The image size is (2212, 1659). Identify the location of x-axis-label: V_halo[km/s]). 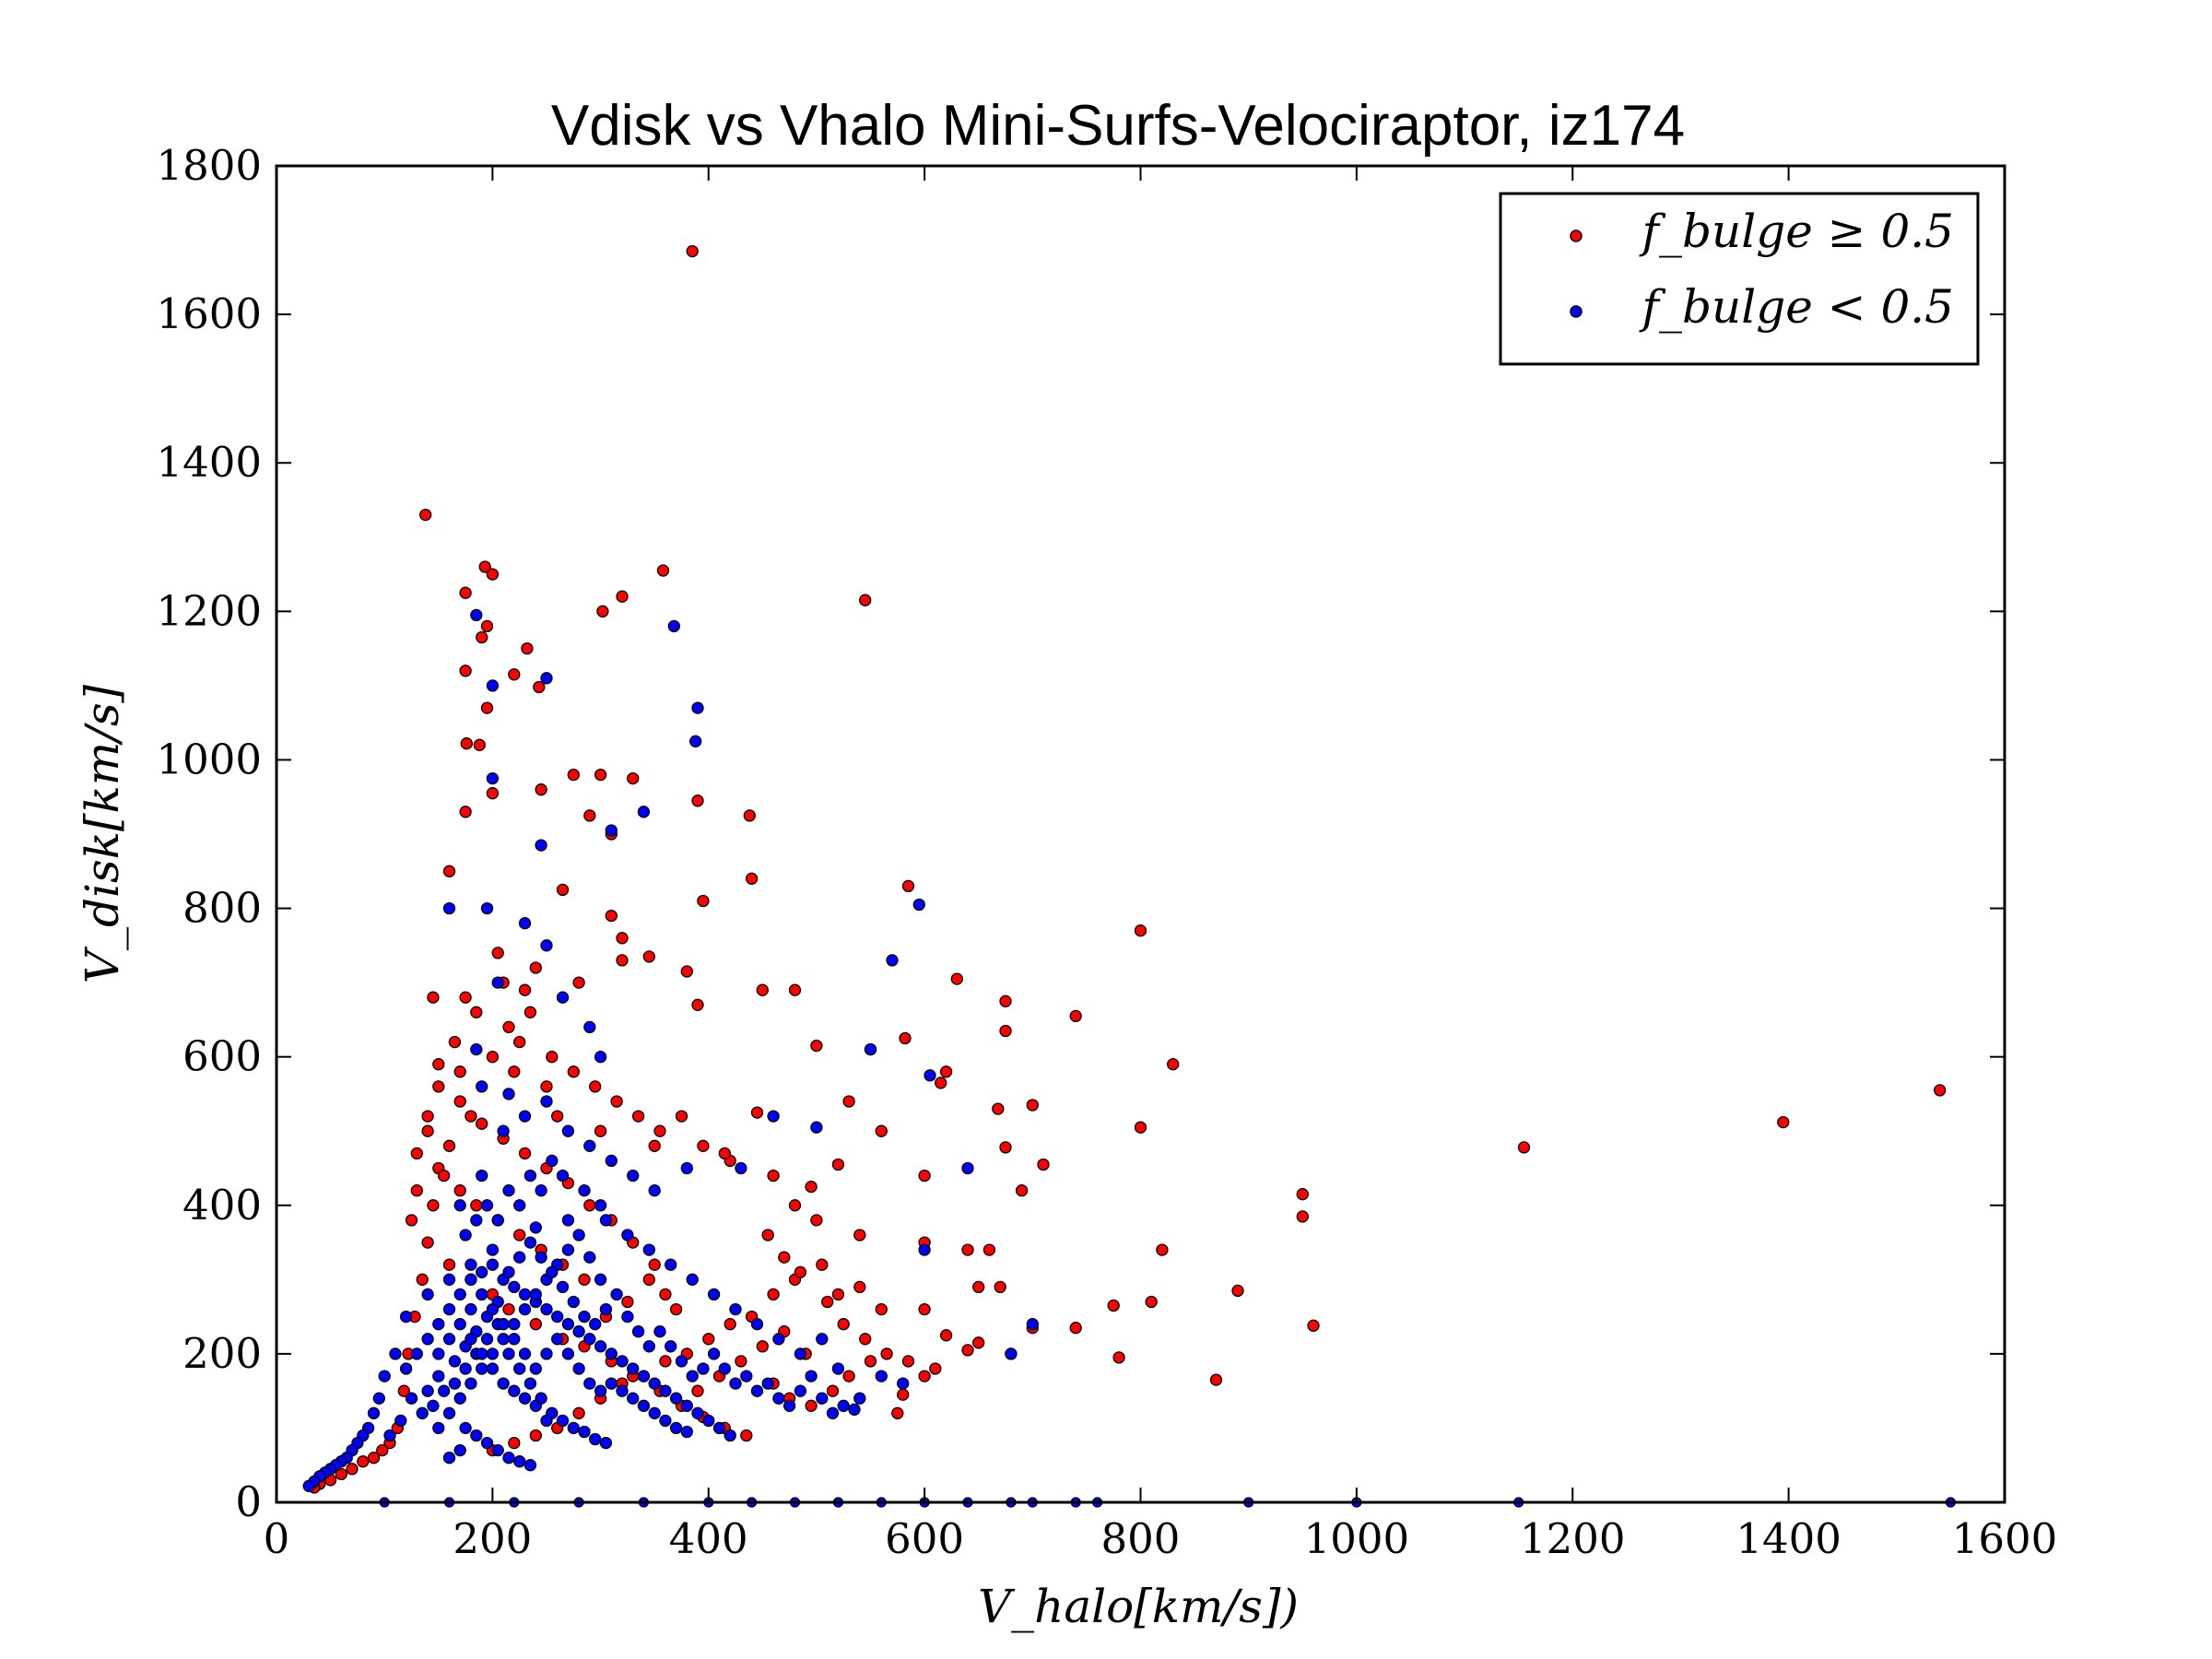
(1138, 1606).